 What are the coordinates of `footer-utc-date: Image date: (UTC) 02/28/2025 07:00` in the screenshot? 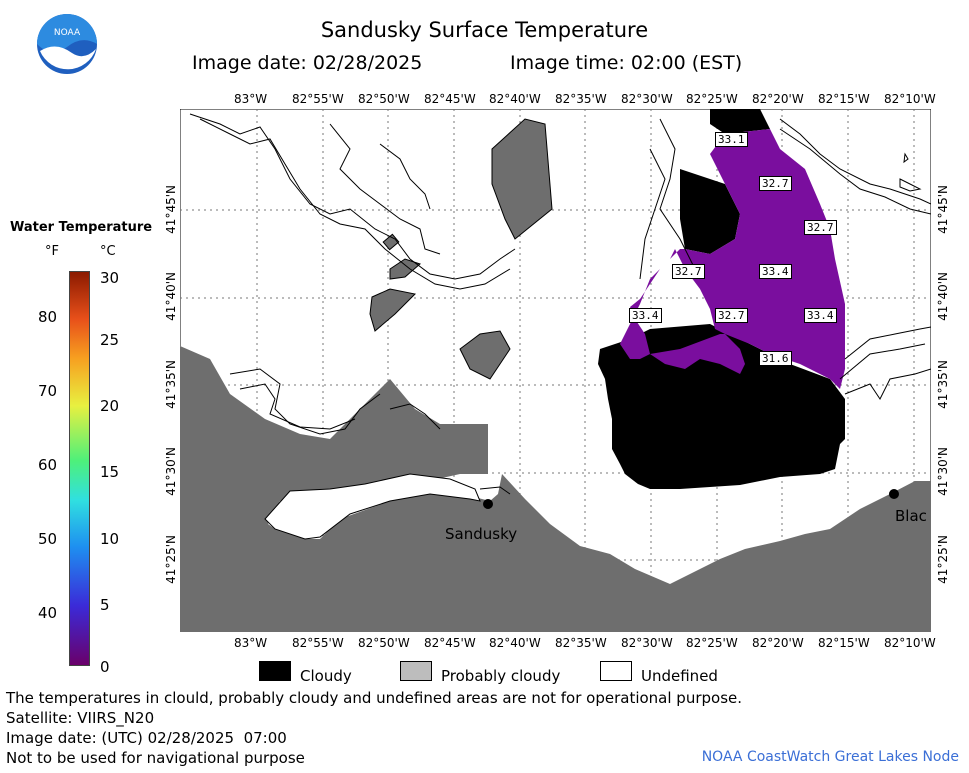 It's located at (146, 738).